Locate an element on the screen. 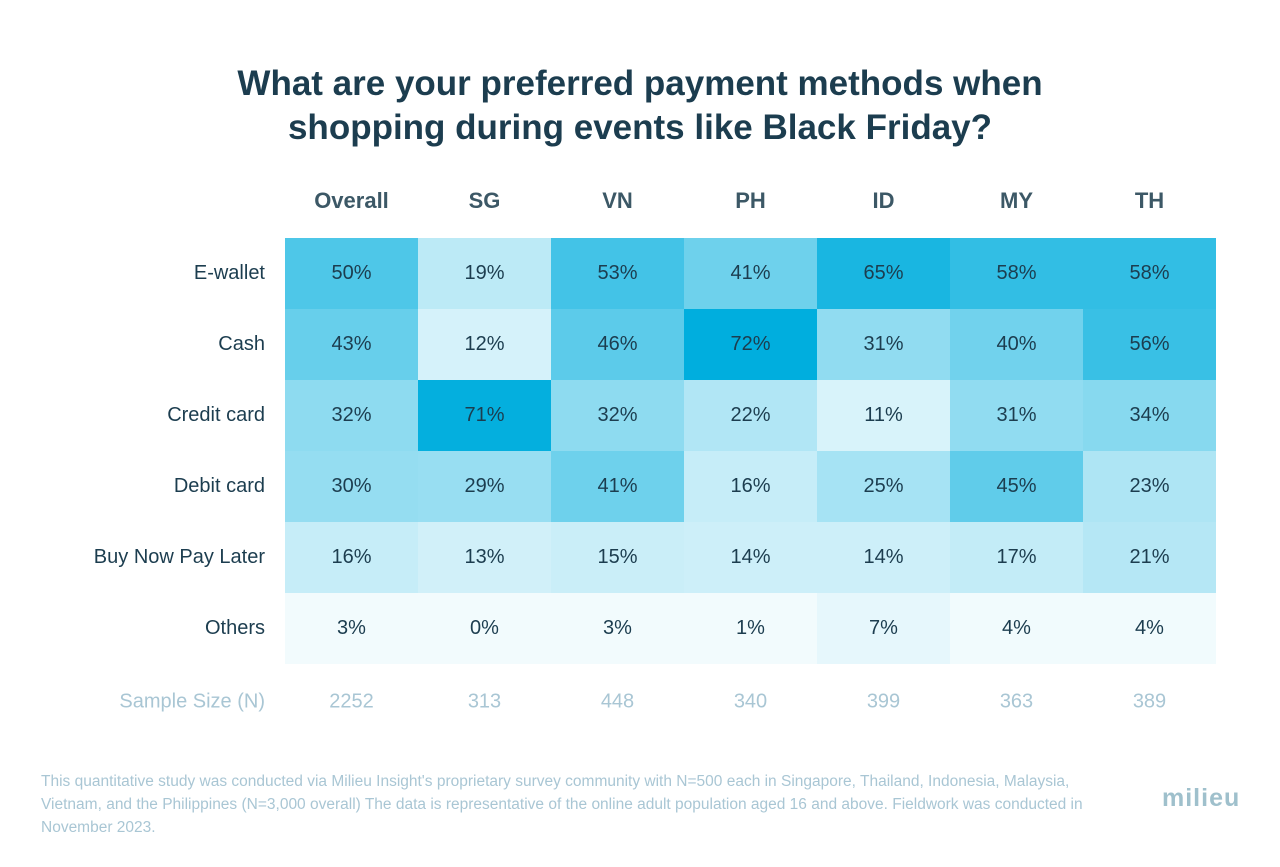 The height and width of the screenshot is (867, 1280). cell-value-label: 56% is located at coordinates (1149, 344).